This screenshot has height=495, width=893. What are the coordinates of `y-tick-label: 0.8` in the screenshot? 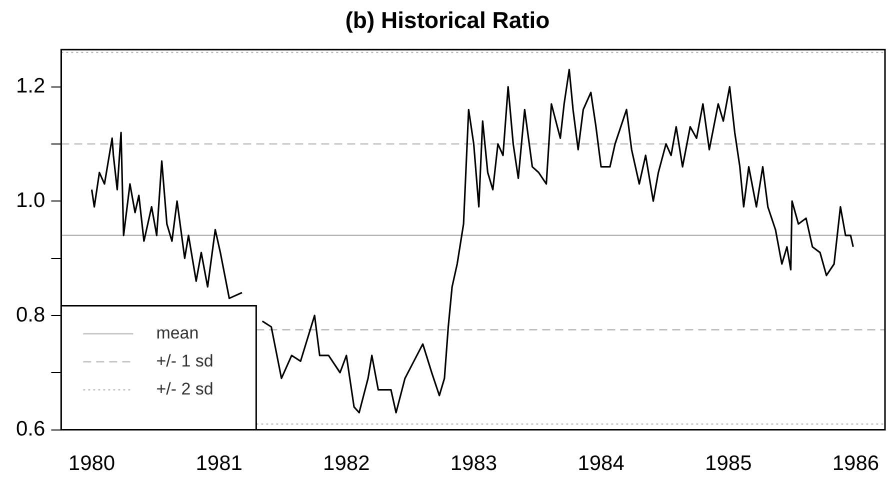 It's located at (31, 314).